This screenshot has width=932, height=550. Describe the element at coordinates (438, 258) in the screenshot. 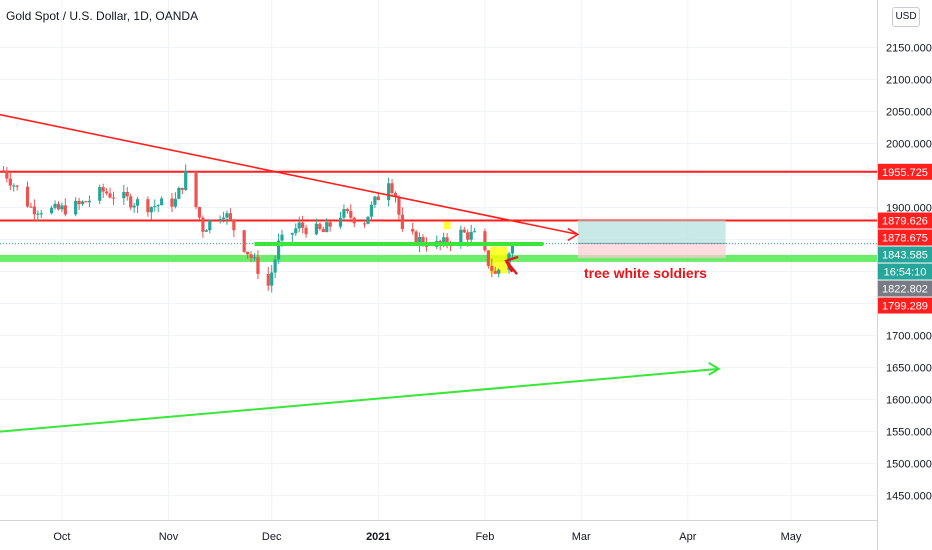

I see `support-zone` at that location.